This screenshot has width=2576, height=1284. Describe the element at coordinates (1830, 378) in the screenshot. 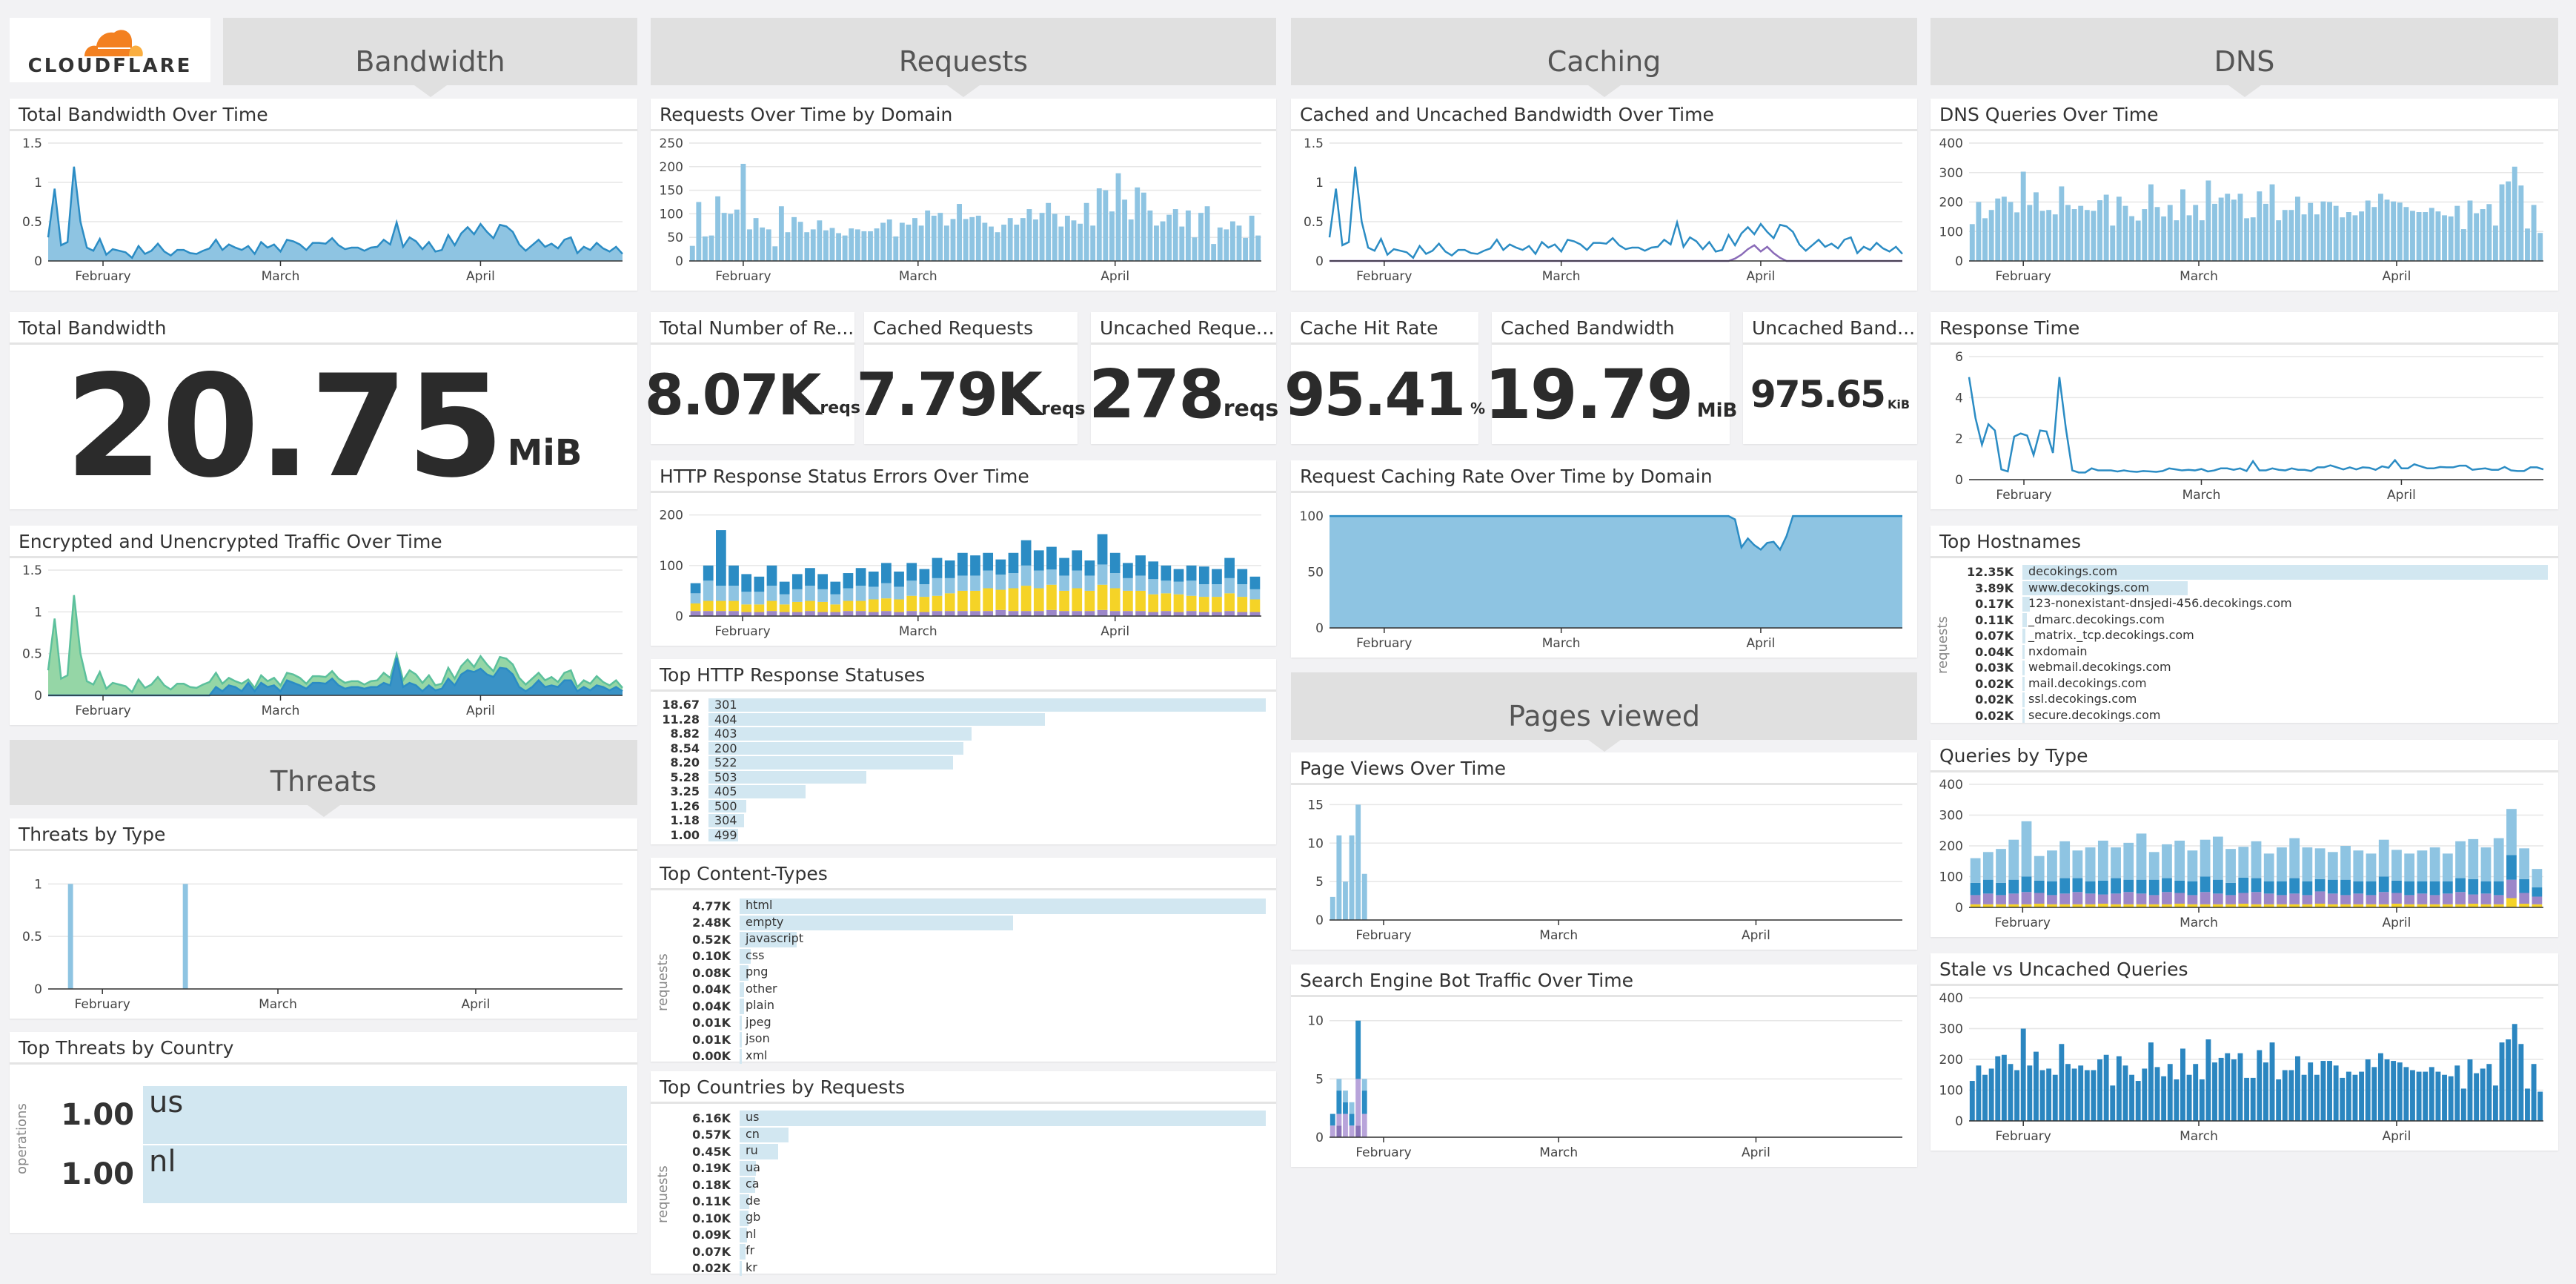

I see `tile-uncached-bandwidth: Uncached Band... 975.65 KiB` at that location.